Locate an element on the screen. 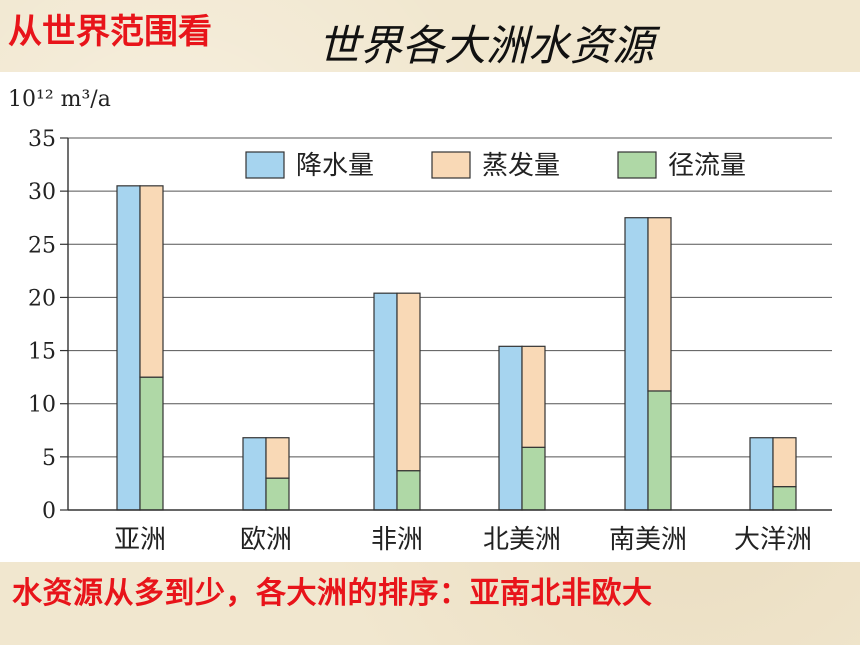  y-tick-label: 25 is located at coordinates (42, 245).